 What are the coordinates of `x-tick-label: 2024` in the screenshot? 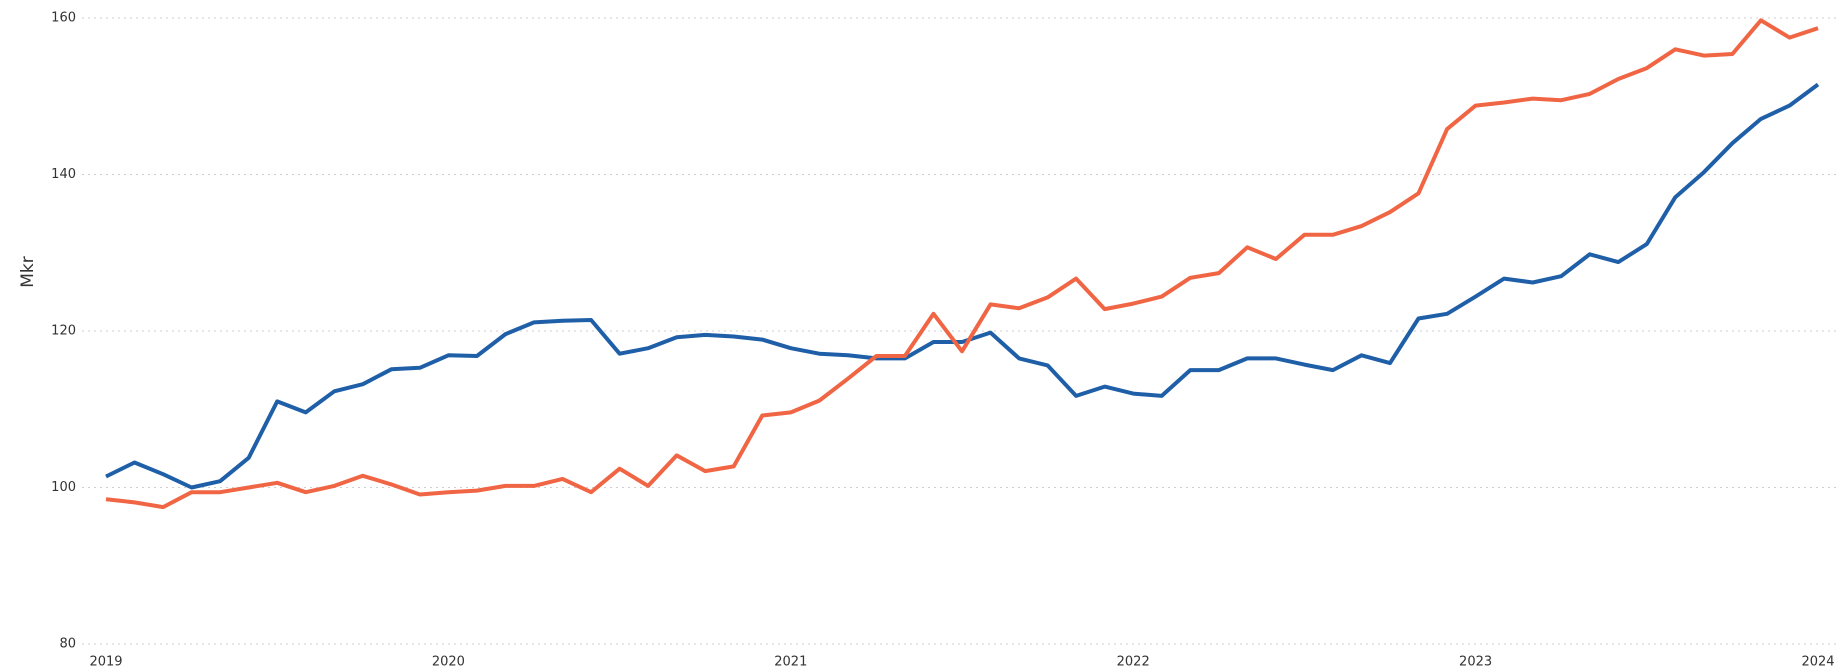 It's located at (1817, 662).